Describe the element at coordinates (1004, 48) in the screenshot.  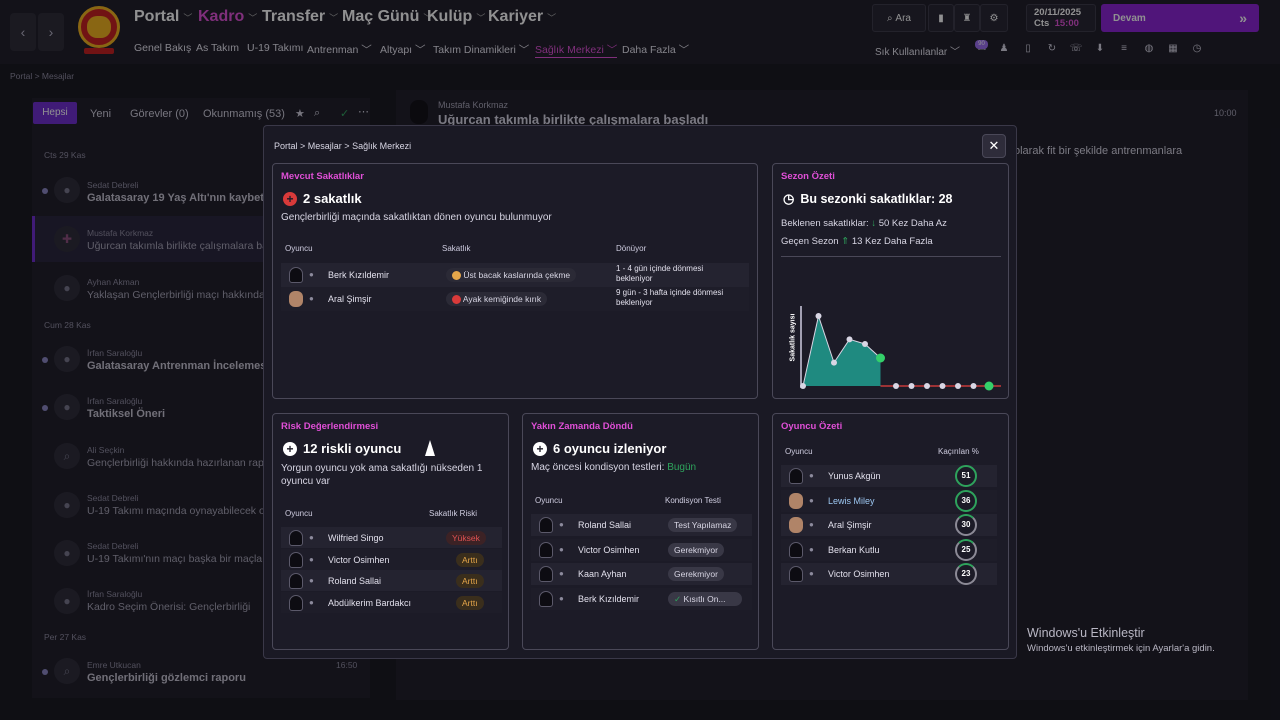
I see `shirt-icon: ♟` at that location.